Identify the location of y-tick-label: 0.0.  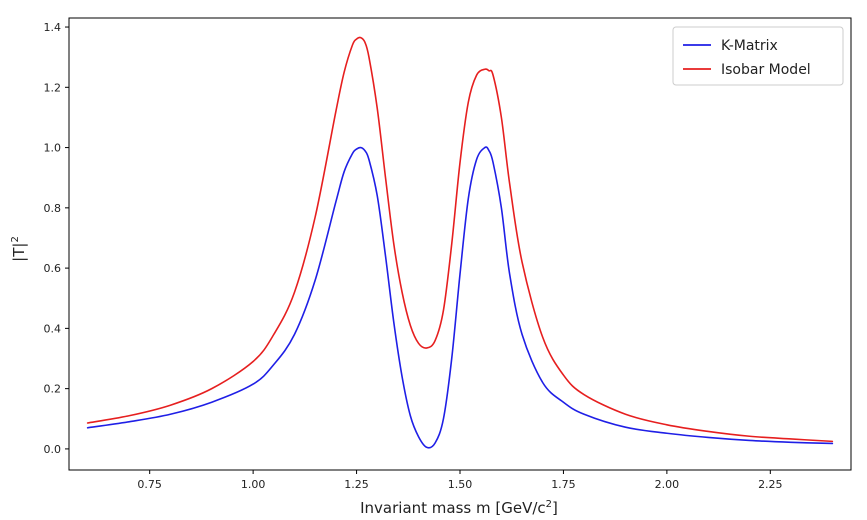
(53, 449).